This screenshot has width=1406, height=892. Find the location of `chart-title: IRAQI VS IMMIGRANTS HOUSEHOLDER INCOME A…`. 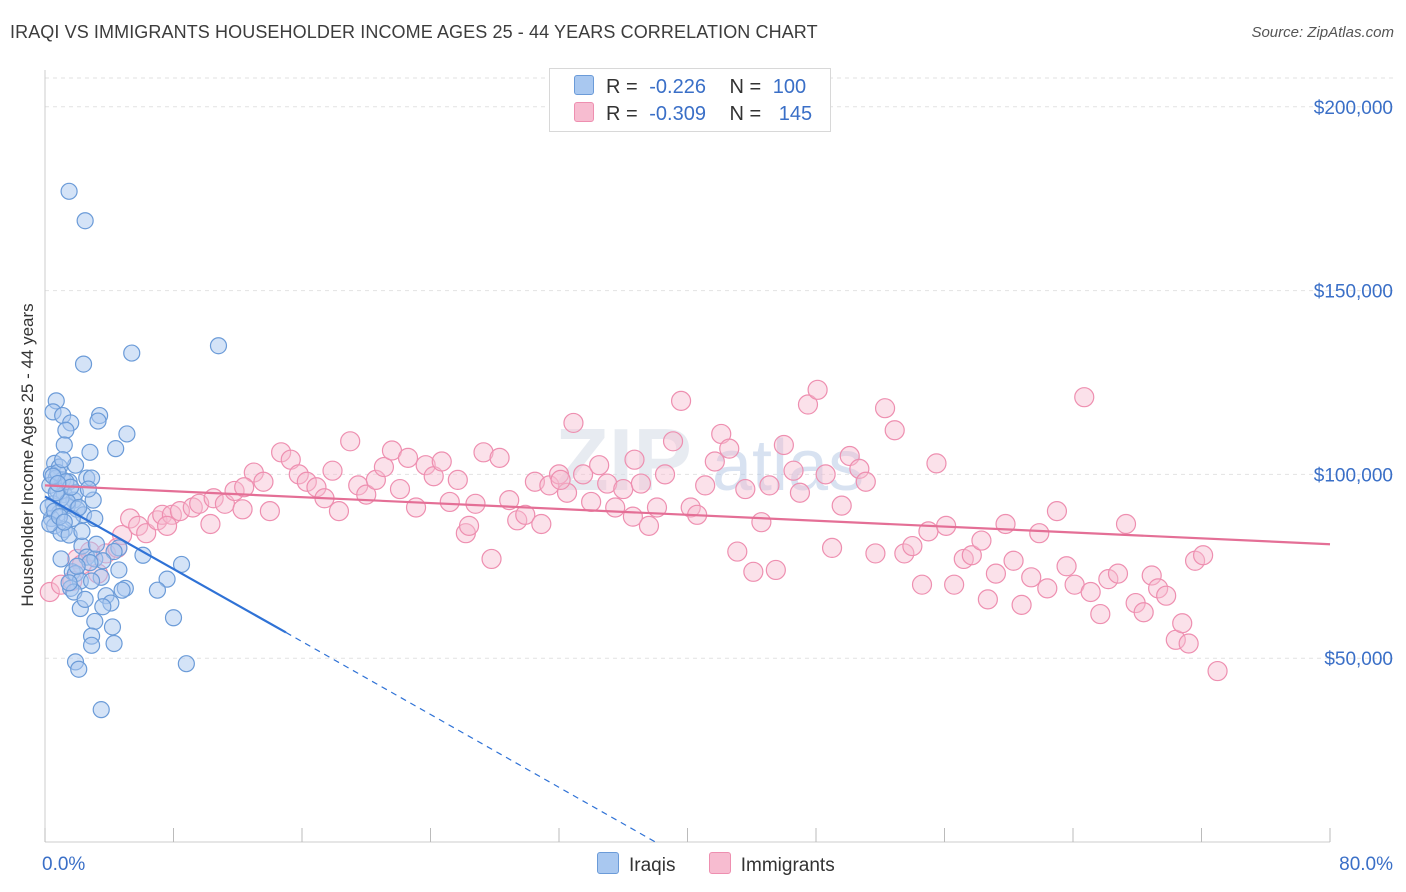

chart-title: IRAQI VS IMMIGRANTS HOUSEHOLDER INCOME A… is located at coordinates (414, 32).